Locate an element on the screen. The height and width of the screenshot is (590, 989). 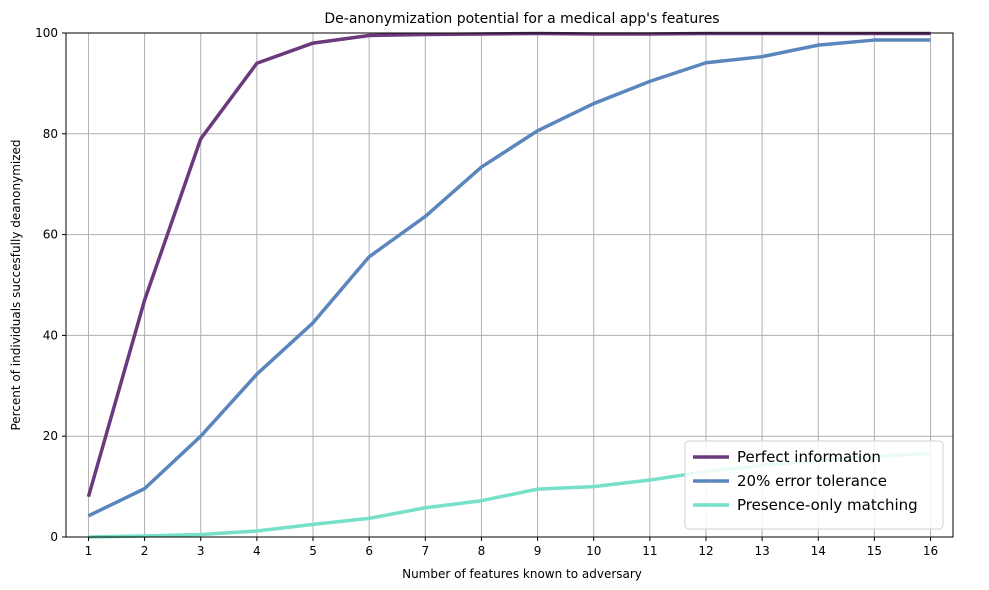
x-tick-label: 5 is located at coordinates (313, 551).